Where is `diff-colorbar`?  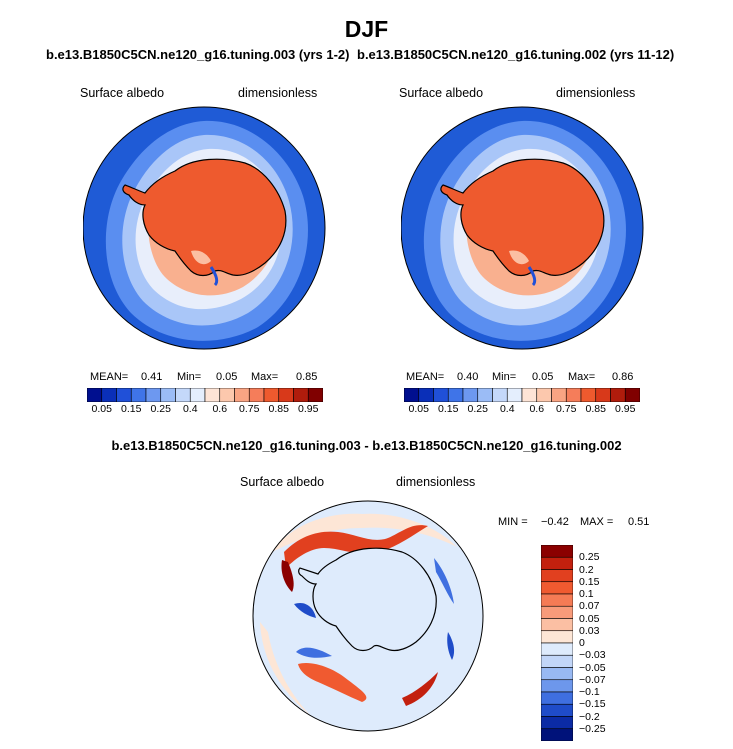
diff-colorbar is located at coordinates (557, 643).